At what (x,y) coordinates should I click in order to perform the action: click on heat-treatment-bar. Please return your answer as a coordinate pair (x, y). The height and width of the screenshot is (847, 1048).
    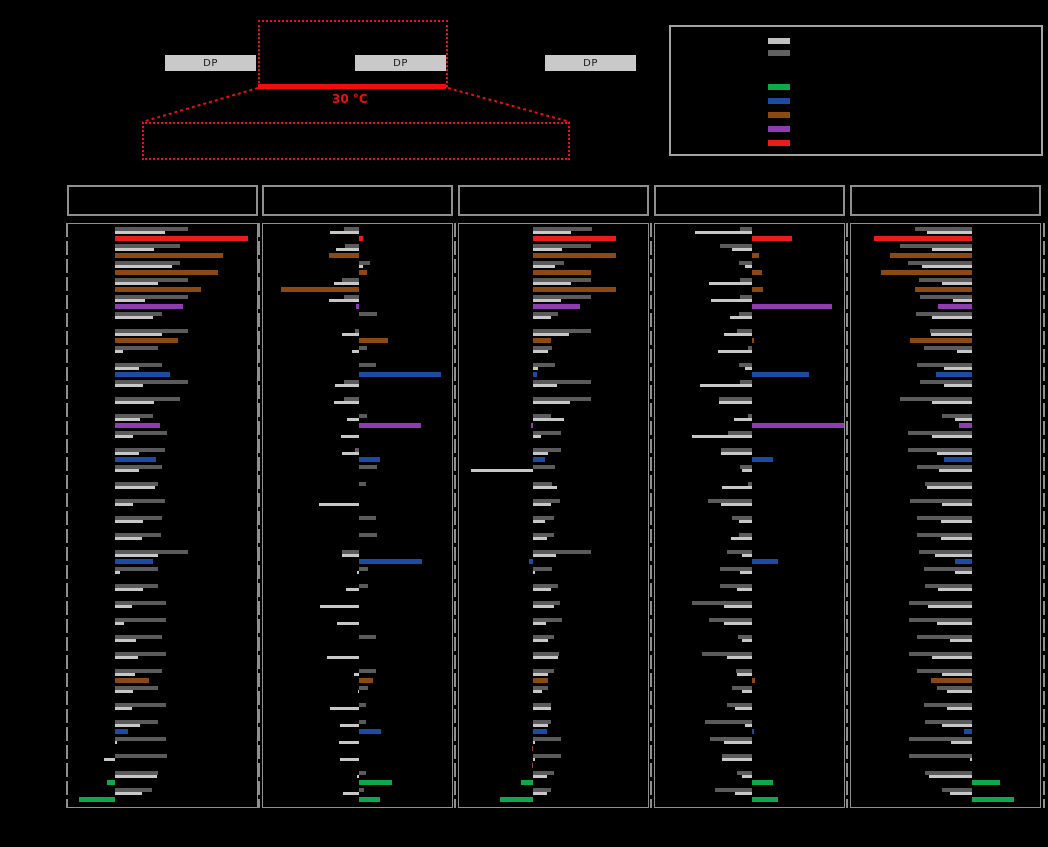
    Looking at the image, I should click on (352, 86).